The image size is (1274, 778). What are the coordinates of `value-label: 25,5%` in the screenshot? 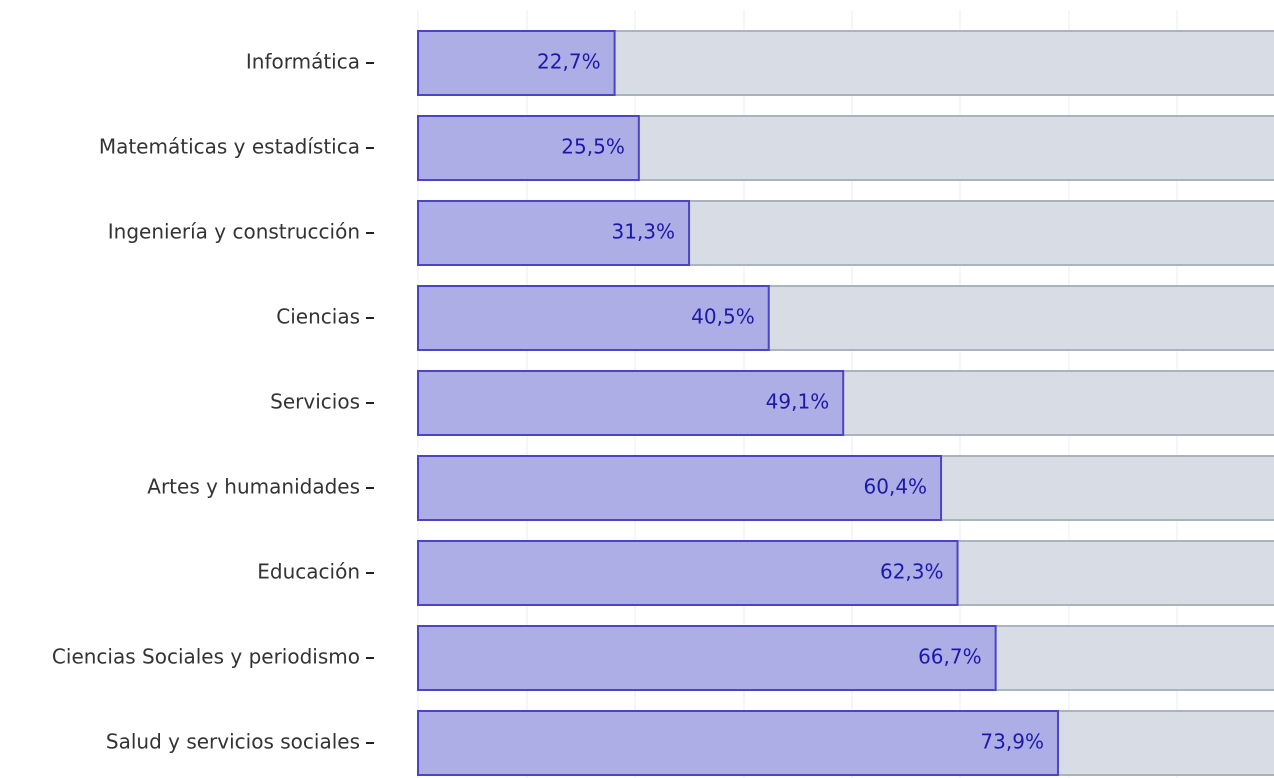 It's located at (593, 147).